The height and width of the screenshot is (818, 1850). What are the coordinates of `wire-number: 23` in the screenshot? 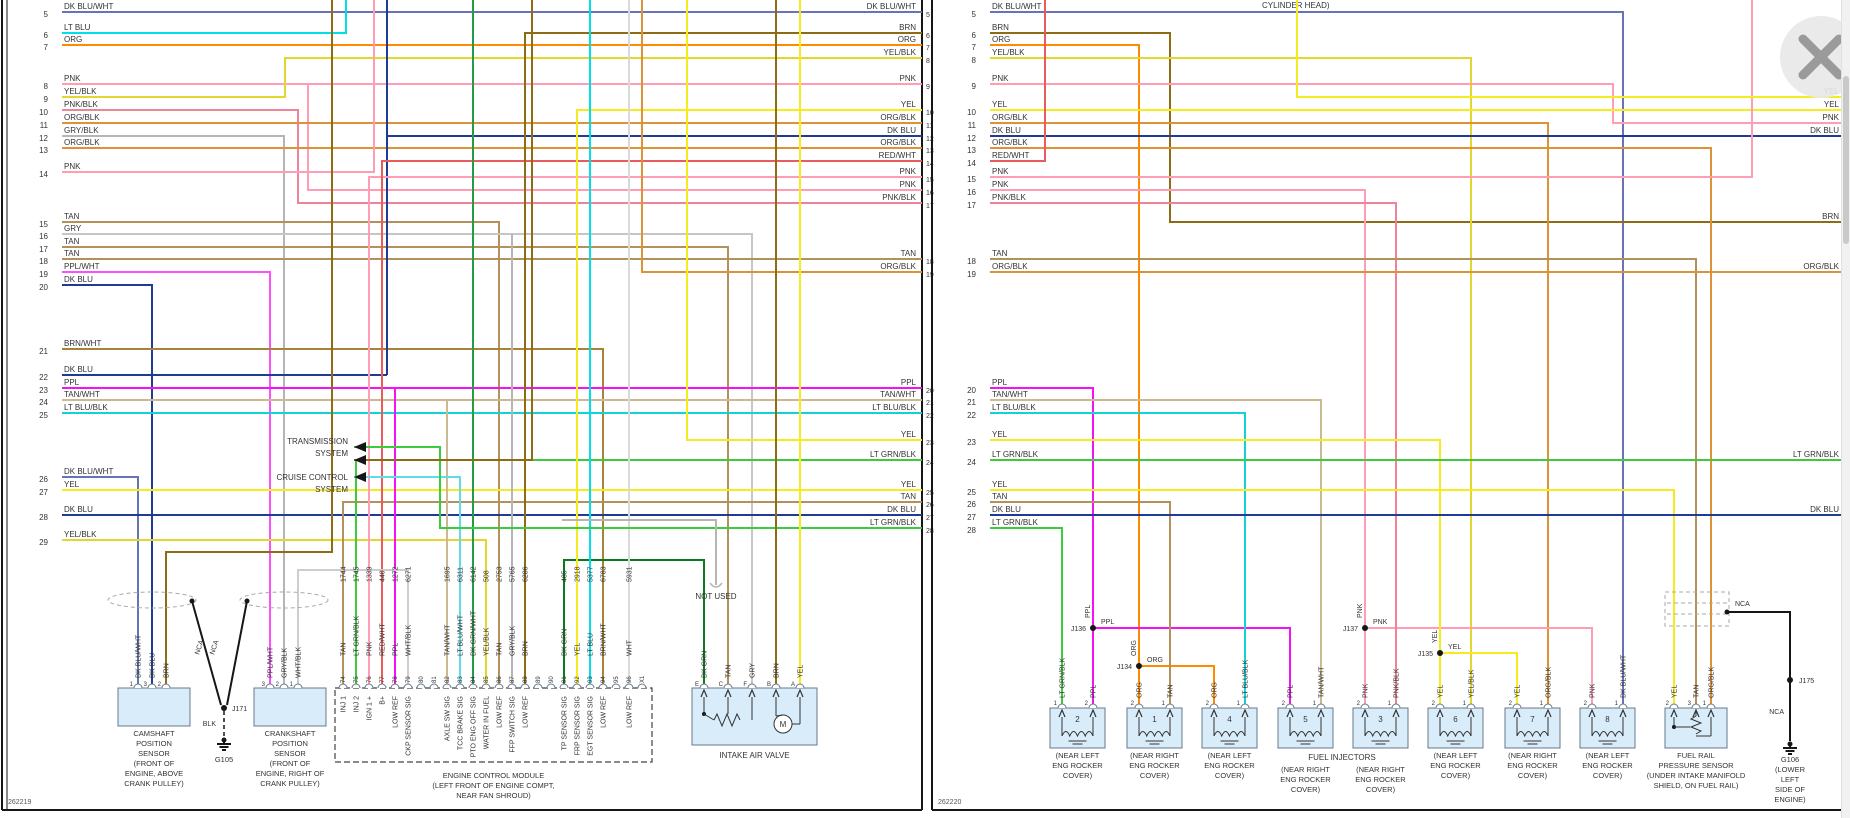 It's located at (43, 390).